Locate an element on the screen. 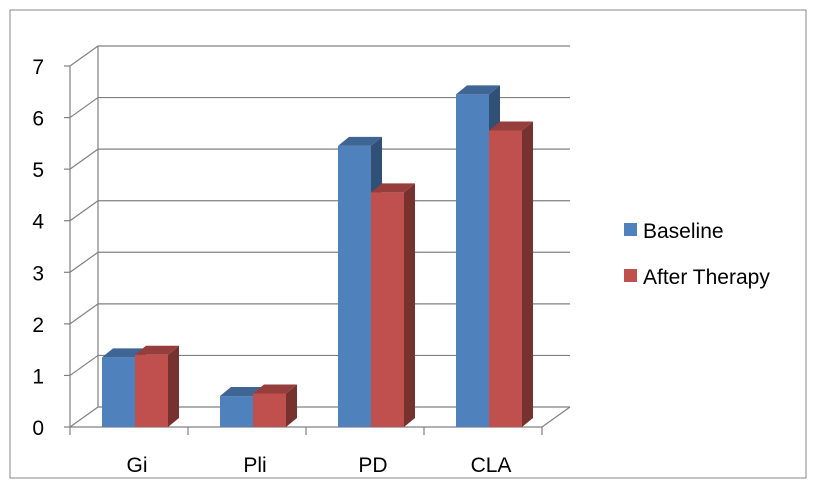  bar-after-therapy-cla is located at coordinates (511, 274).